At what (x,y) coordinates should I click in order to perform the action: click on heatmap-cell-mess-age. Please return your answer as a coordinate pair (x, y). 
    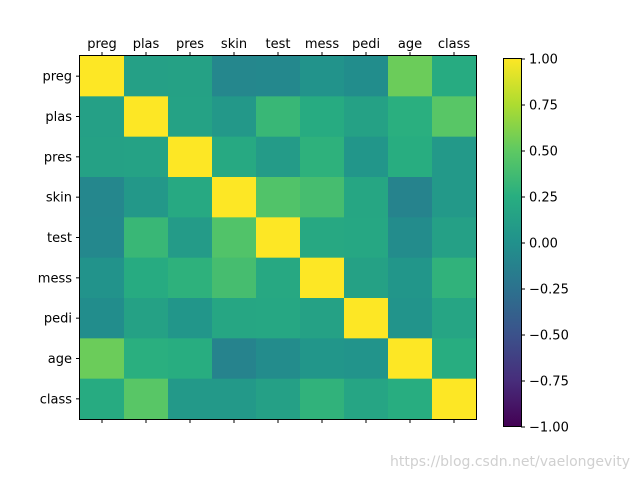
    Looking at the image, I should click on (410, 278).